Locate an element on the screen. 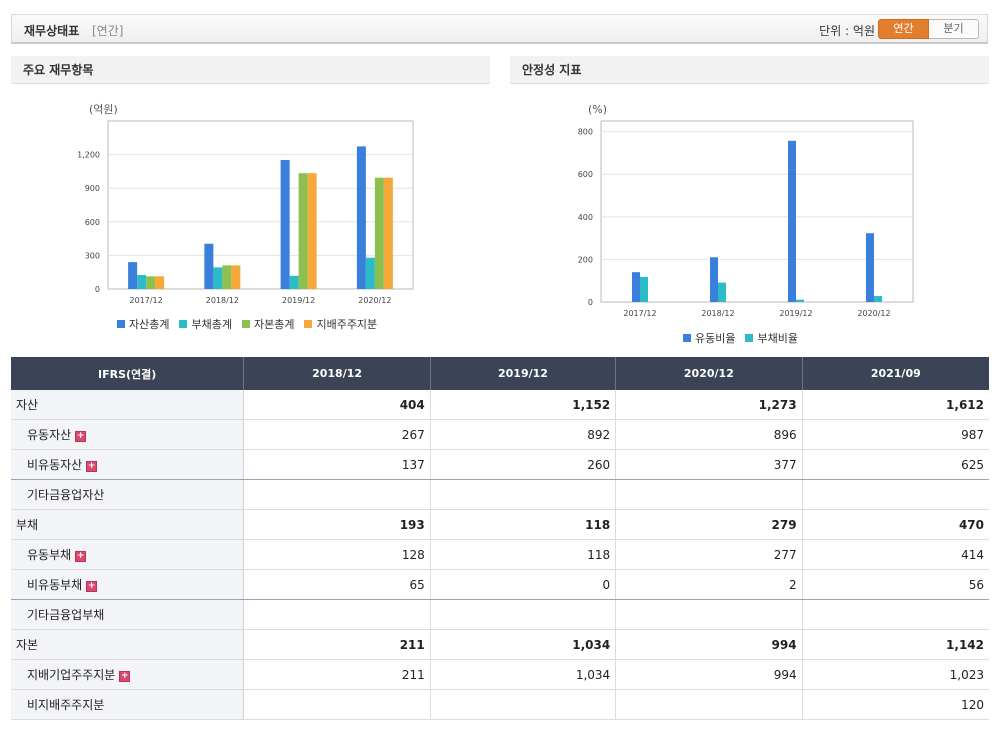 This screenshot has height=733, width=999. cell-value: 137 is located at coordinates (337, 464).